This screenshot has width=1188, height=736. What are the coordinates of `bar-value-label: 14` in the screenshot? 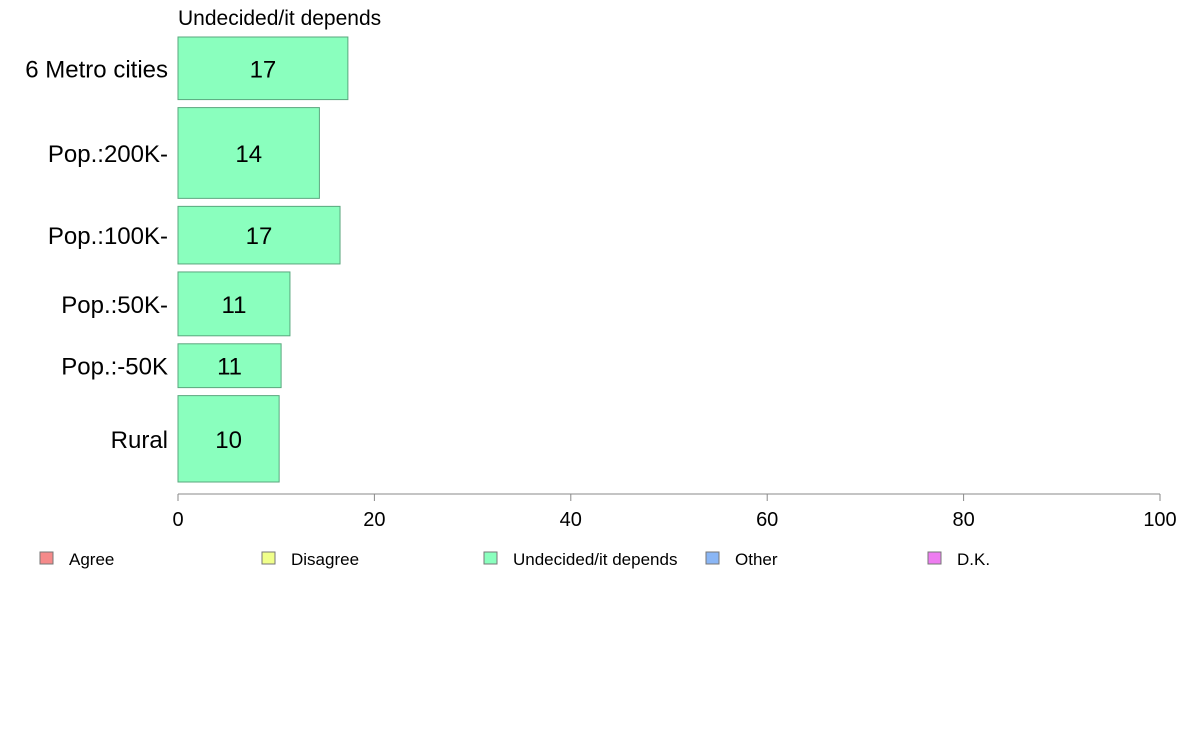 It's located at (248, 154).